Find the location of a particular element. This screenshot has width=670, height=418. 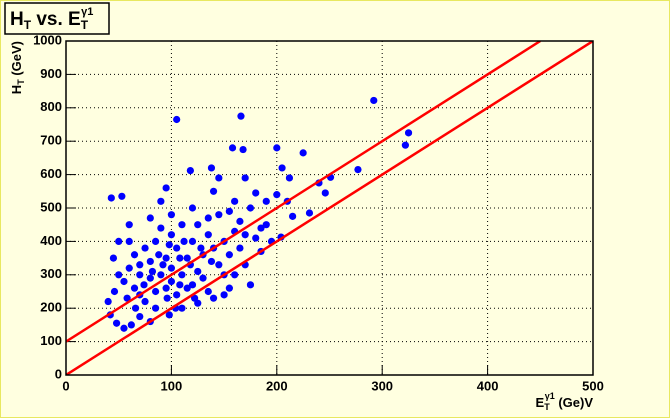

title-part: vs. E is located at coordinates (56, 19).